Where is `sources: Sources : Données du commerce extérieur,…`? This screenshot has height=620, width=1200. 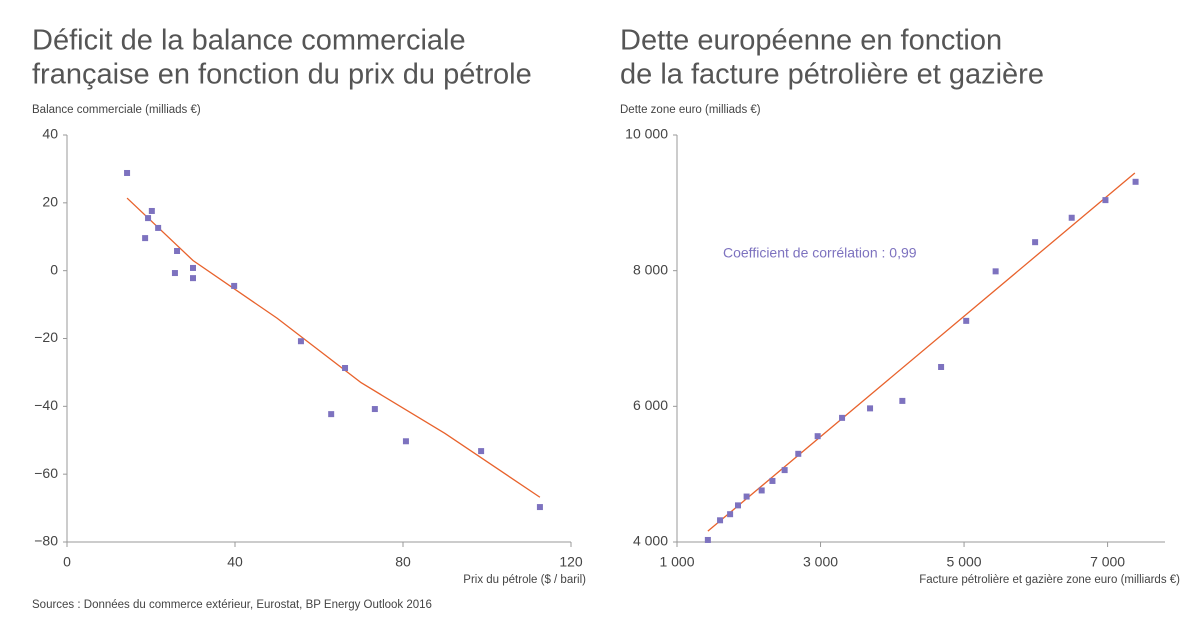
sources: Sources : Données du commerce extérieur,… is located at coordinates (232, 605).